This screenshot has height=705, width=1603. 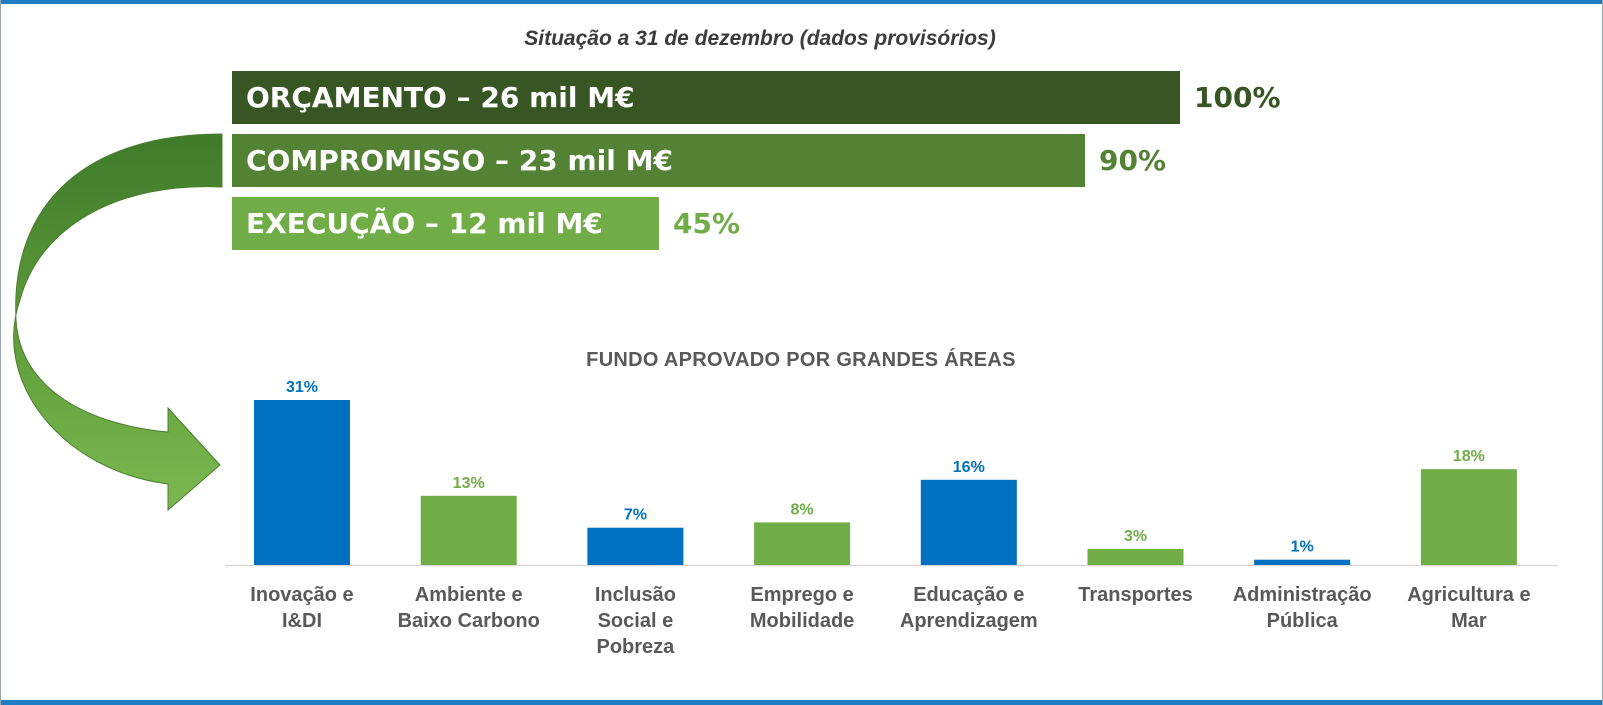 What do you see at coordinates (658, 160) in the screenshot?
I see `compromisso-bar: COMPROMISSO – 23 mil M€` at bounding box center [658, 160].